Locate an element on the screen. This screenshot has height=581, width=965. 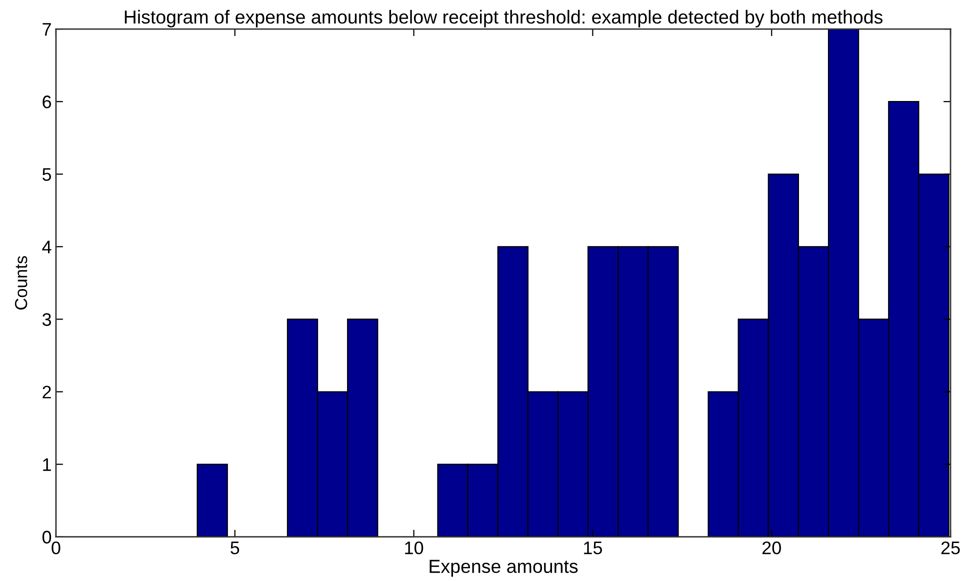
x-axis-title: Expense amounts is located at coordinates (504, 568).